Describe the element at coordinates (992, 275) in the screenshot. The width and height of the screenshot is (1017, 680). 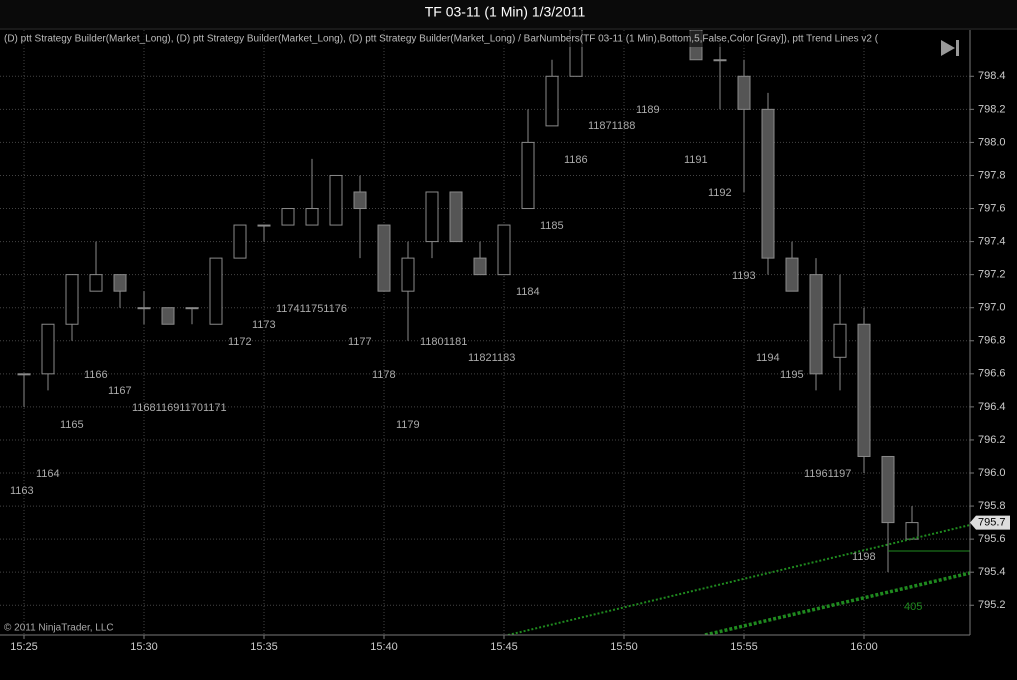
I see `y-tick-label: 797.2` at that location.